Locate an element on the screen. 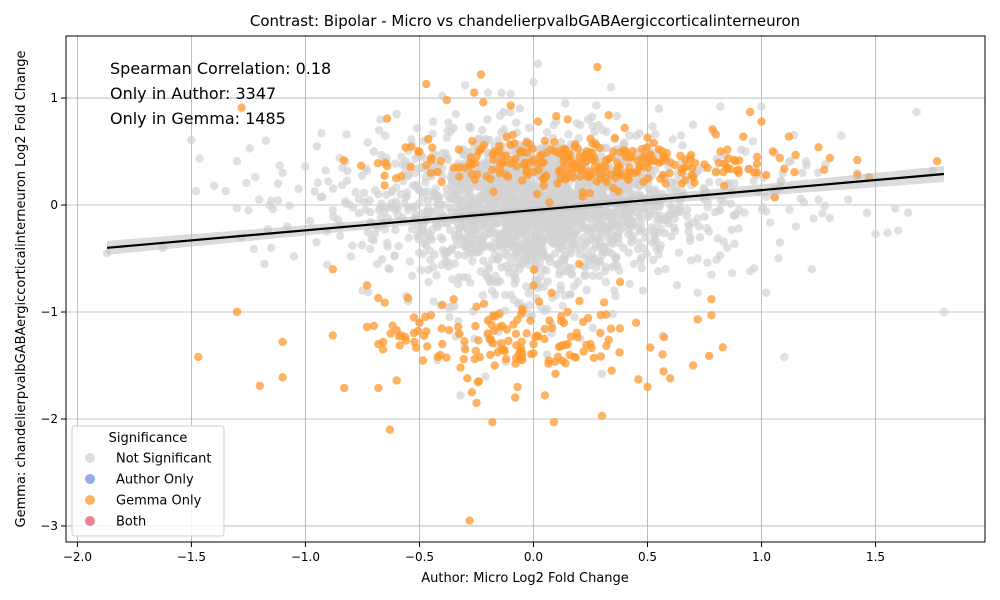  legend-marker is located at coordinates (90, 500).